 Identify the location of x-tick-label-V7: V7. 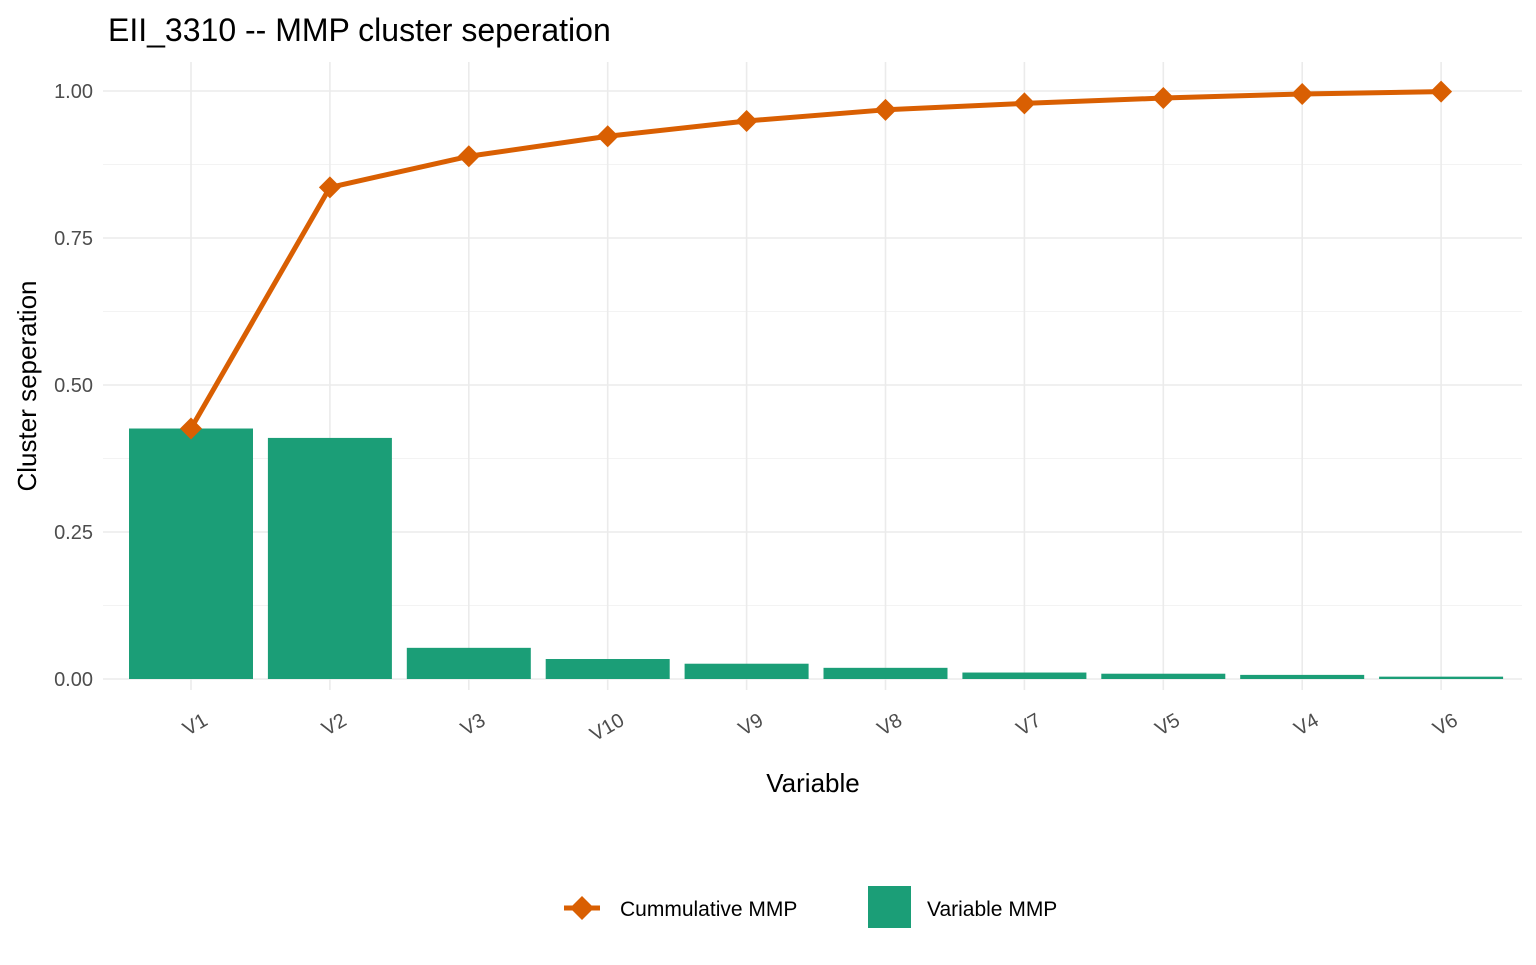
(1029, 724).